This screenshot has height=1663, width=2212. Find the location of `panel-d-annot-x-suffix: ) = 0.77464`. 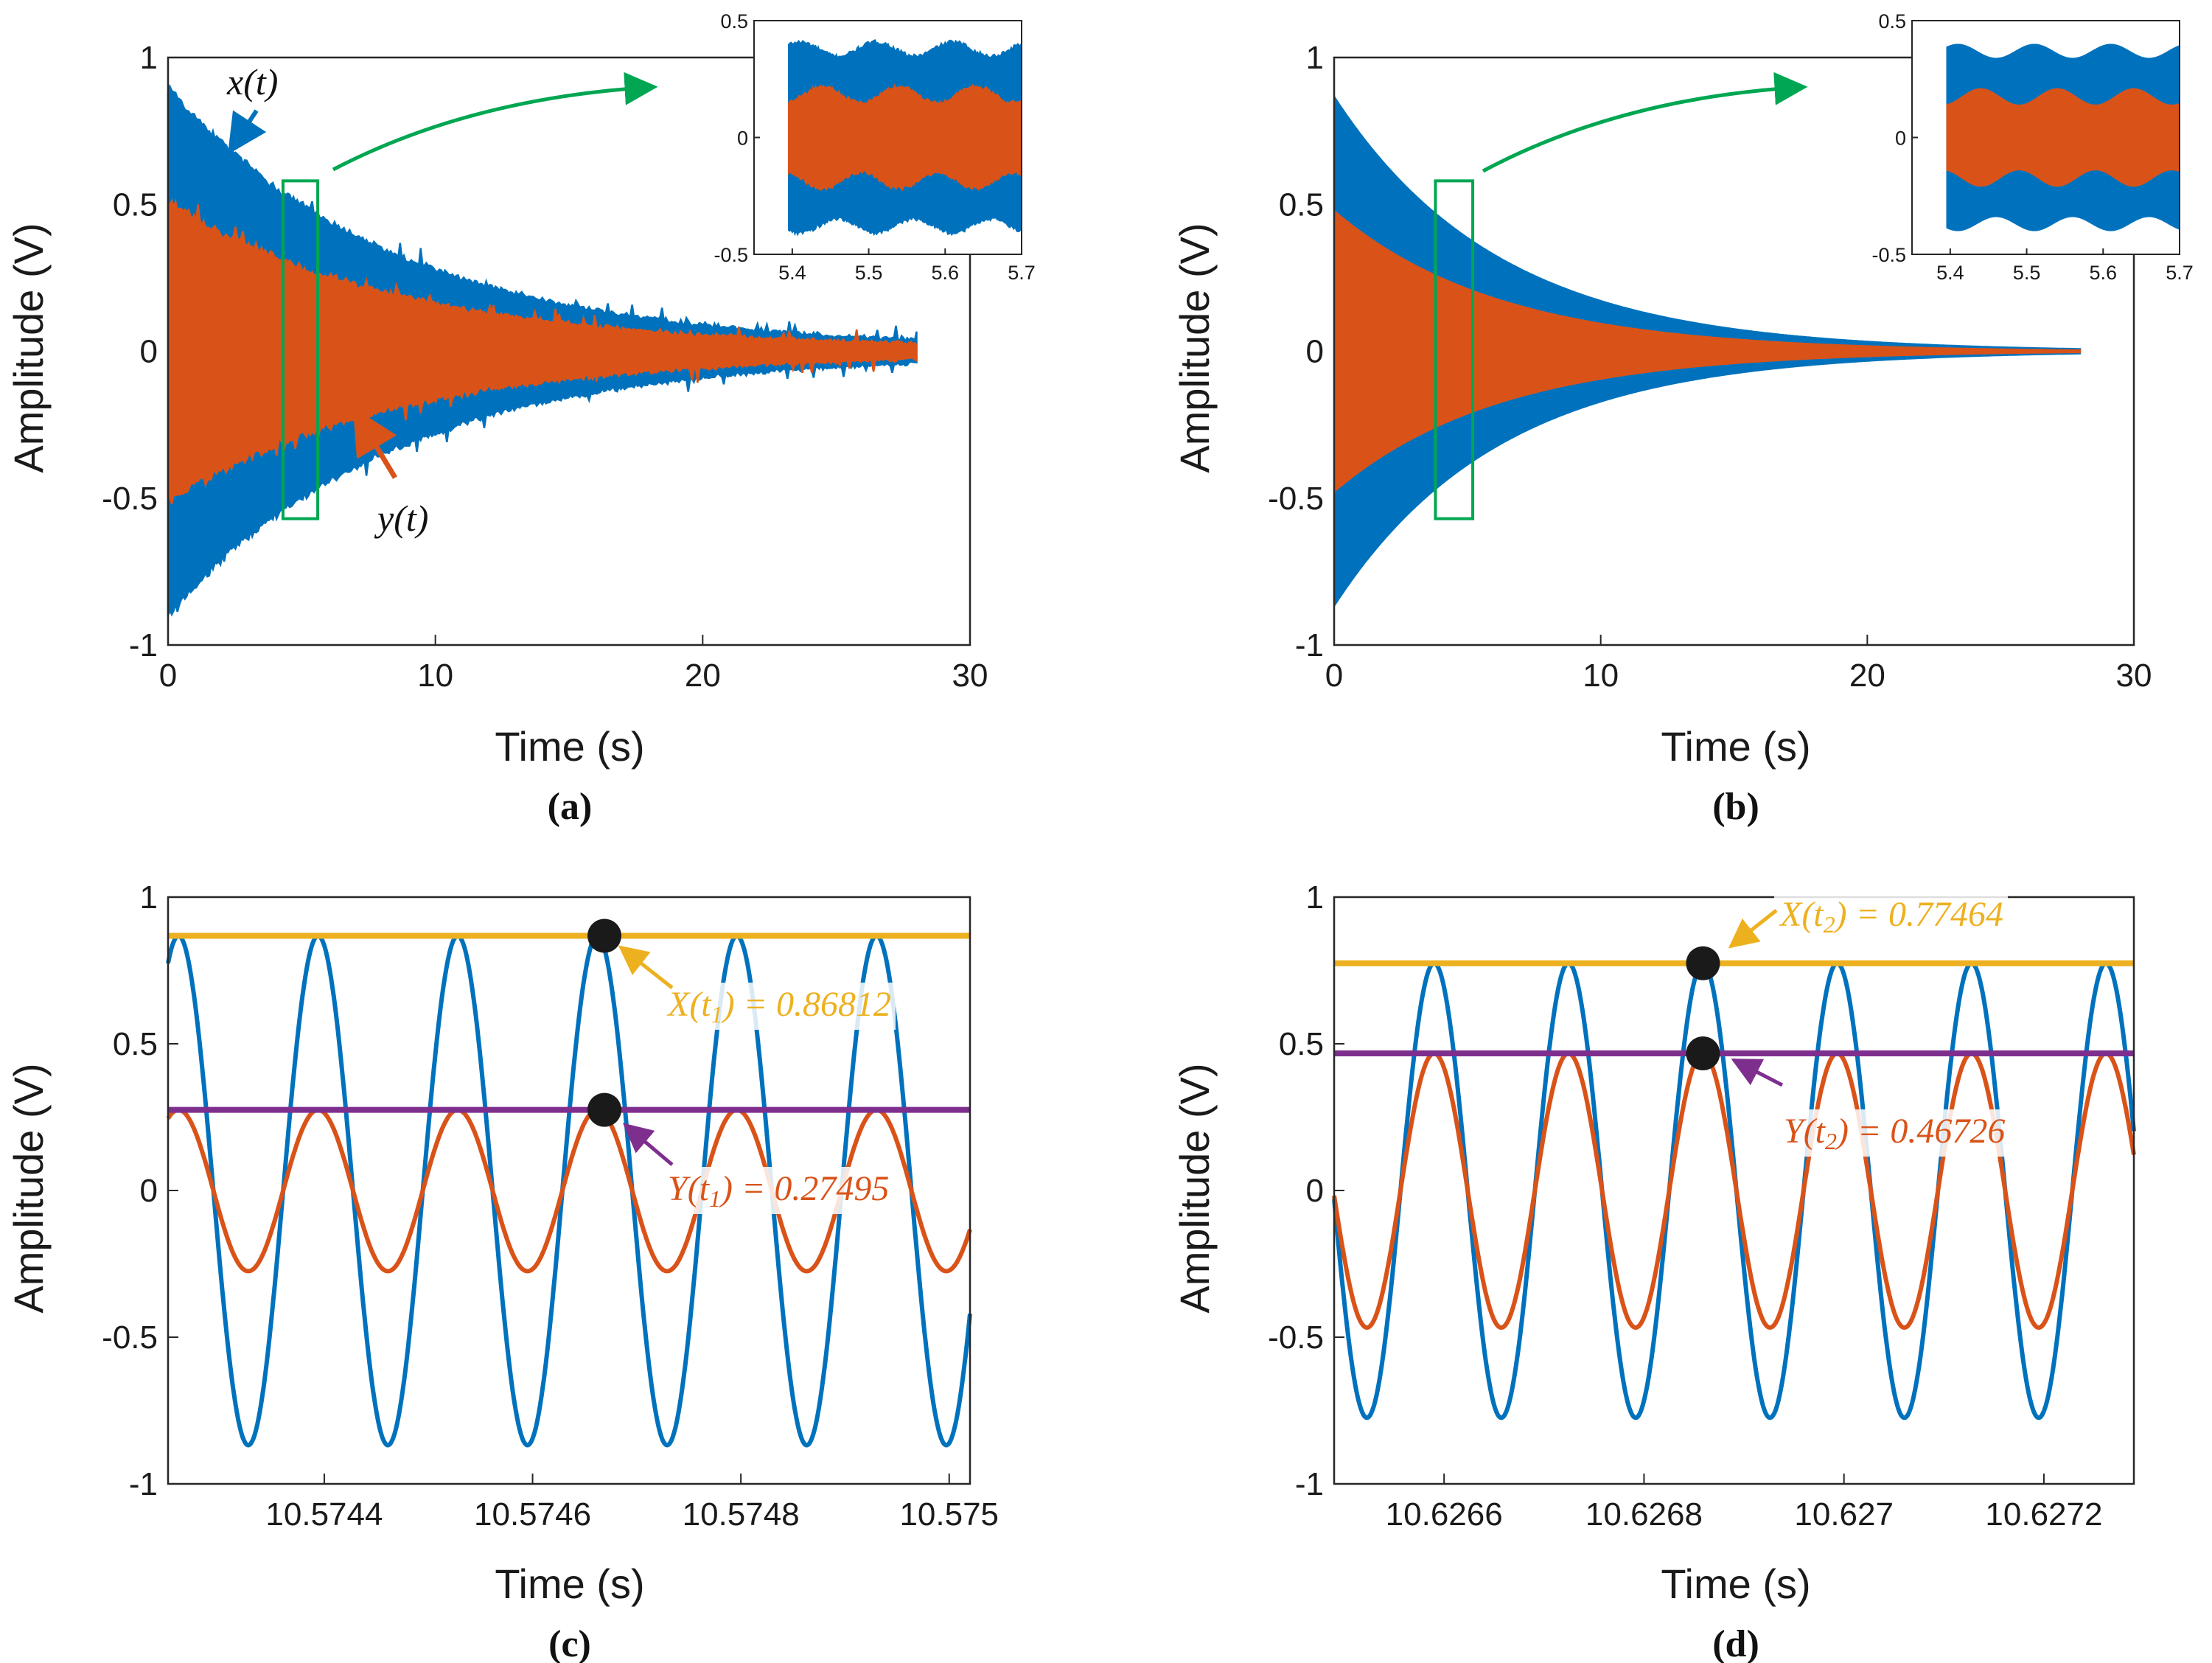

panel-d-annot-x-suffix: ) = 0.77464 is located at coordinates (1918, 914).